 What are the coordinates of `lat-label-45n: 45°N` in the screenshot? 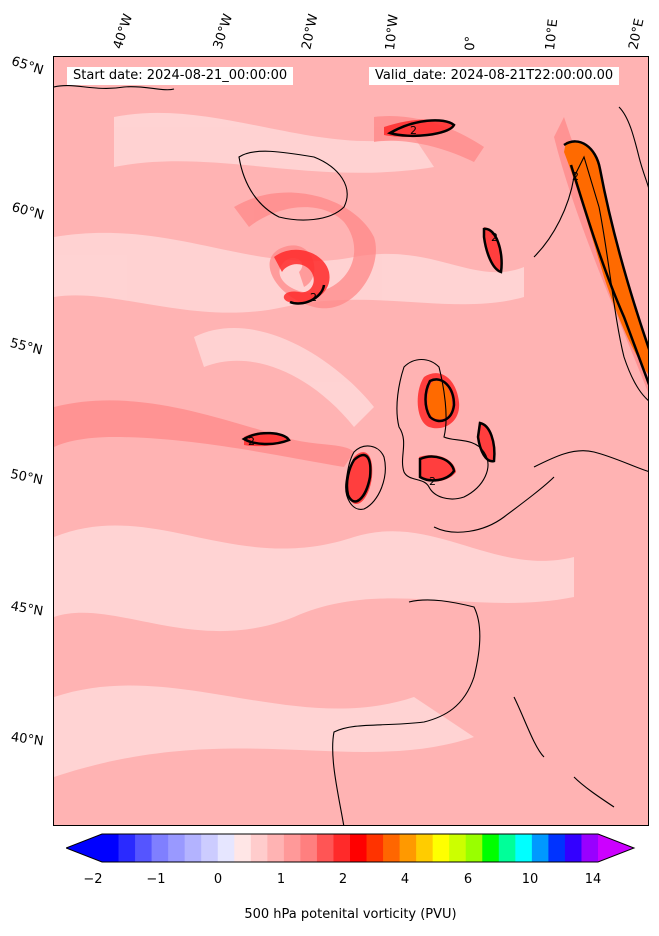 It's located at (27, 609).